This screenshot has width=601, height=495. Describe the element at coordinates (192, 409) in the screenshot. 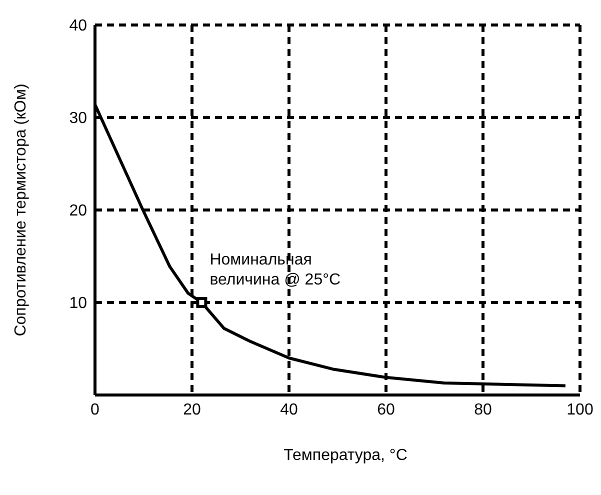

I see `x-tick-label: 20` at that location.